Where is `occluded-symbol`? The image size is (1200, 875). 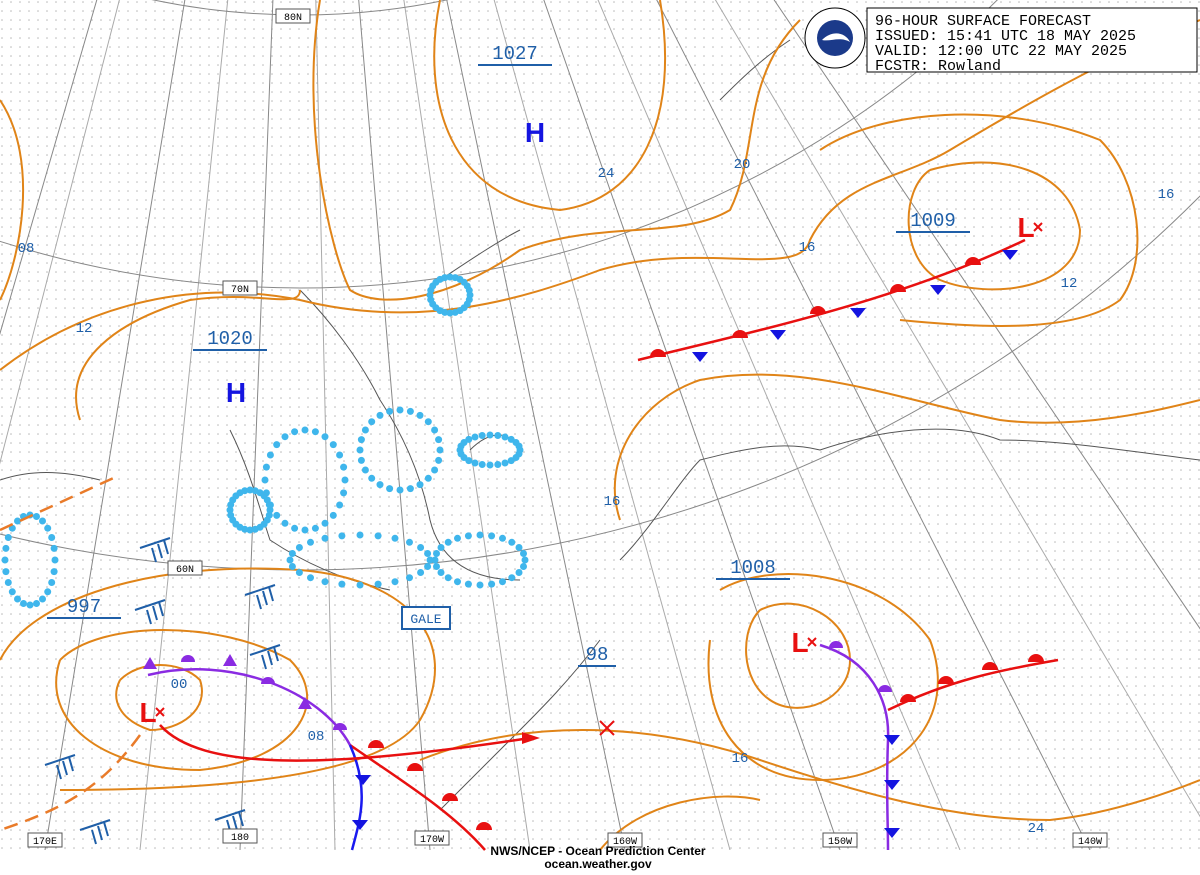 occluded-symbol is located at coordinates (305, 703).